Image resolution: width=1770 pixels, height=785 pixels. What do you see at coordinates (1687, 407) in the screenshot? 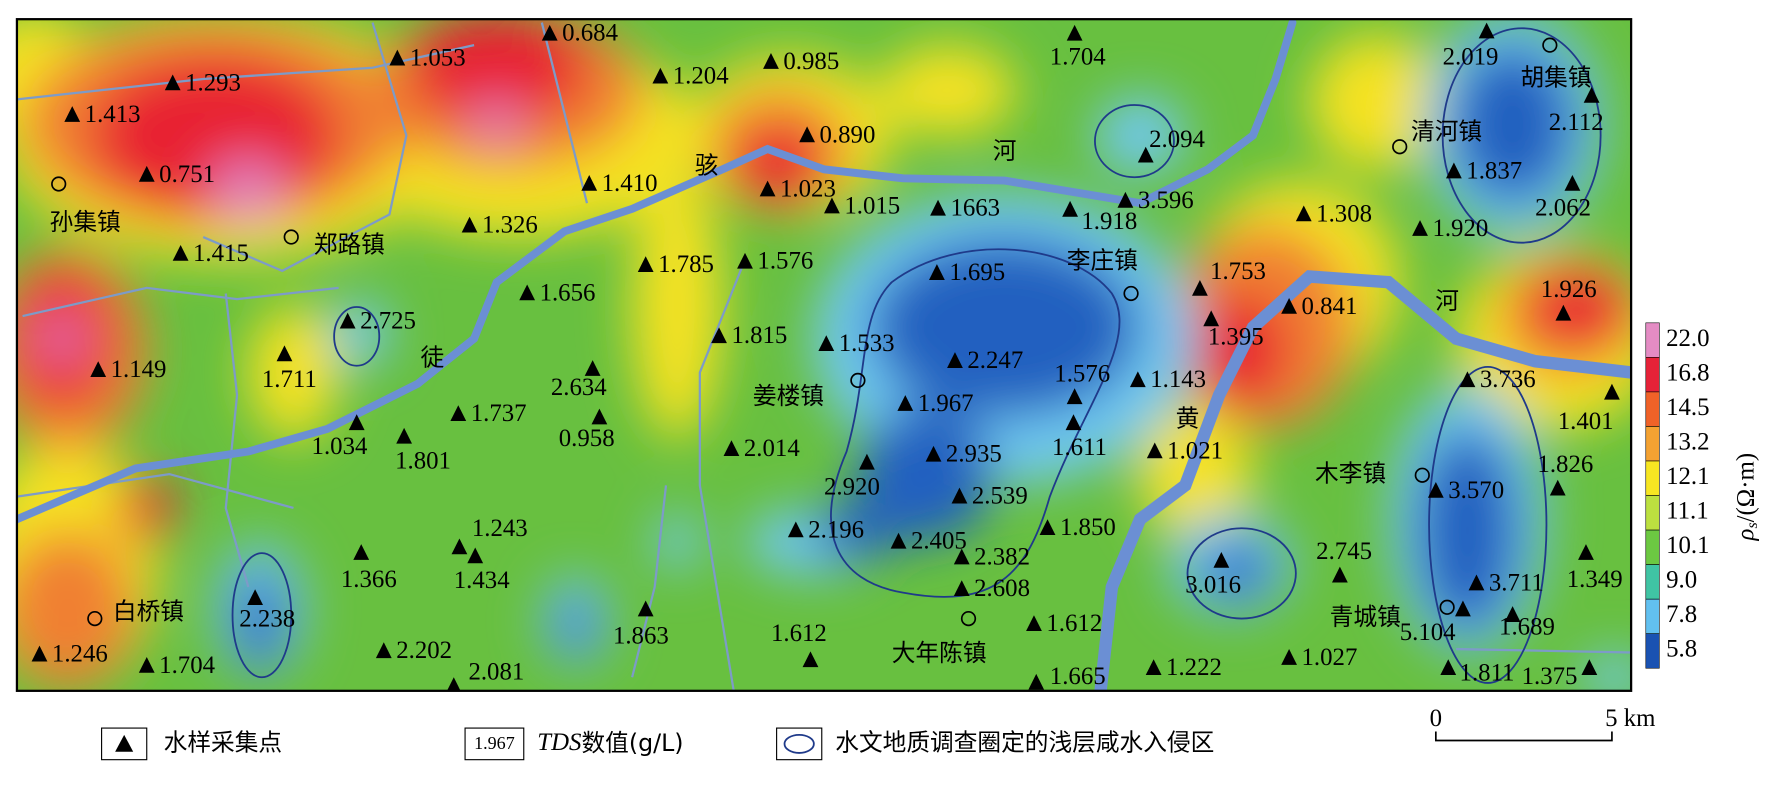
I see `colorbar-label: 14.5` at bounding box center [1687, 407].